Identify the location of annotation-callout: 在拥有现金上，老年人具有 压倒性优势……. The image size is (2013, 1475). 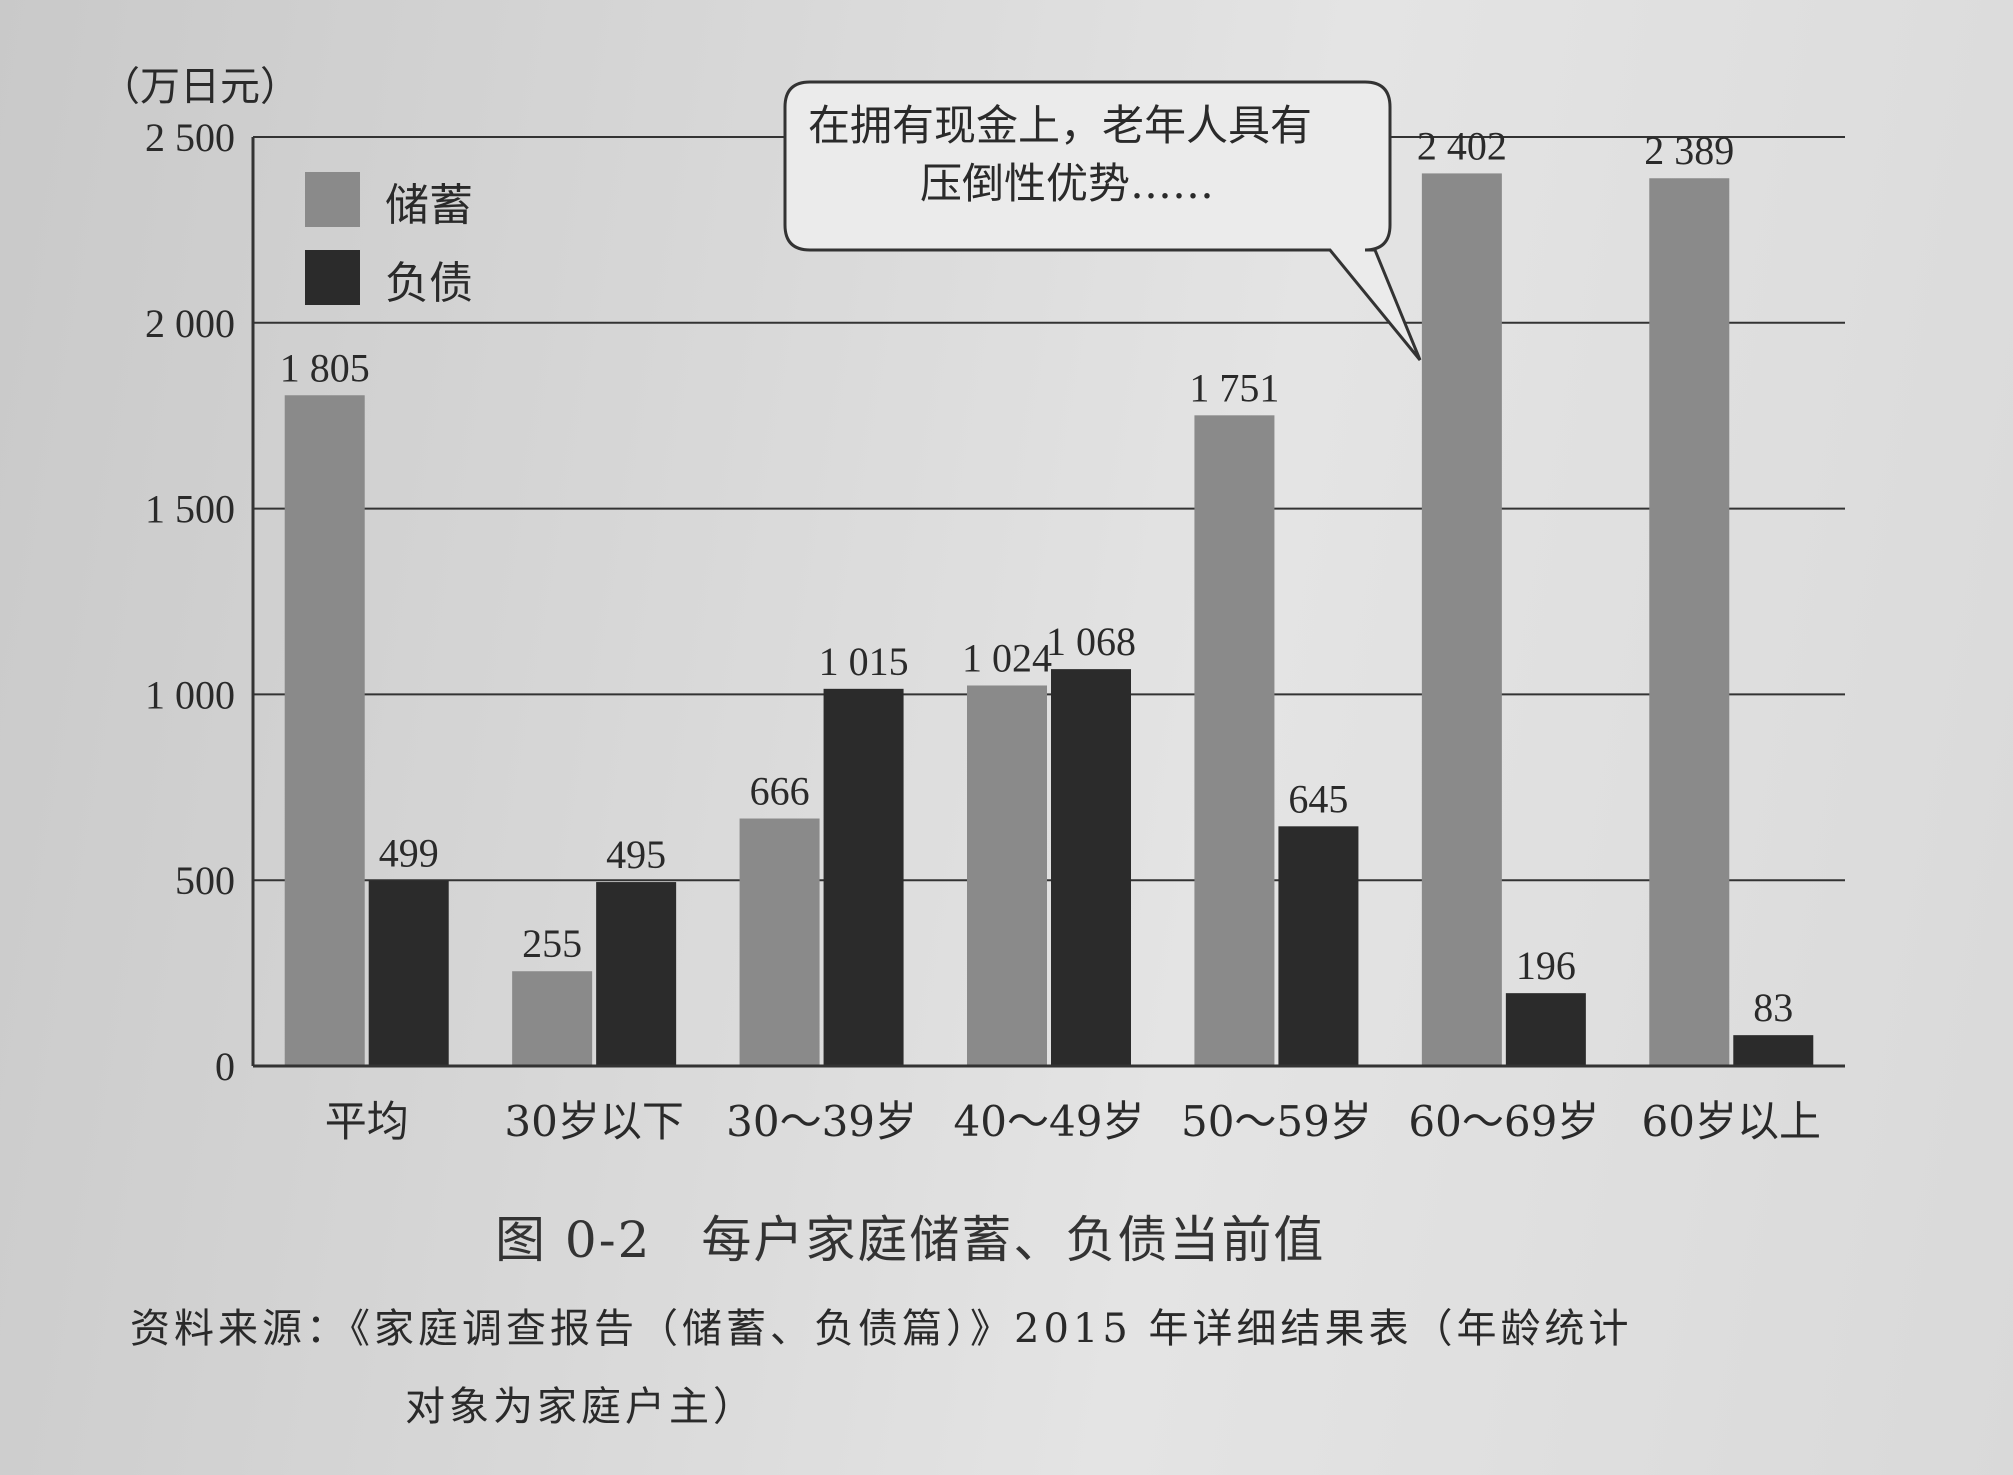
(1102, 220).